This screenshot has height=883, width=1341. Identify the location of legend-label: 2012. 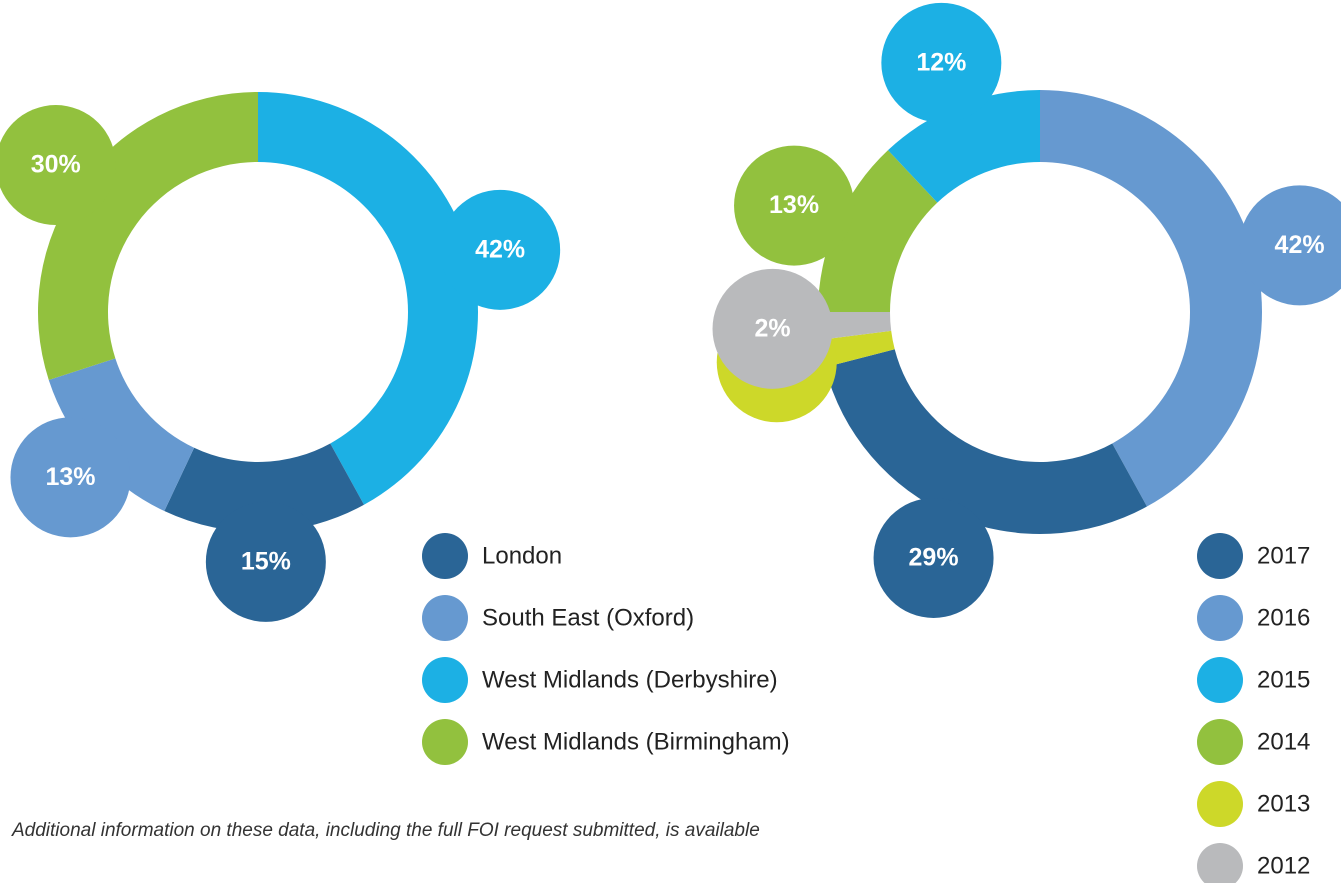
(1283, 865).